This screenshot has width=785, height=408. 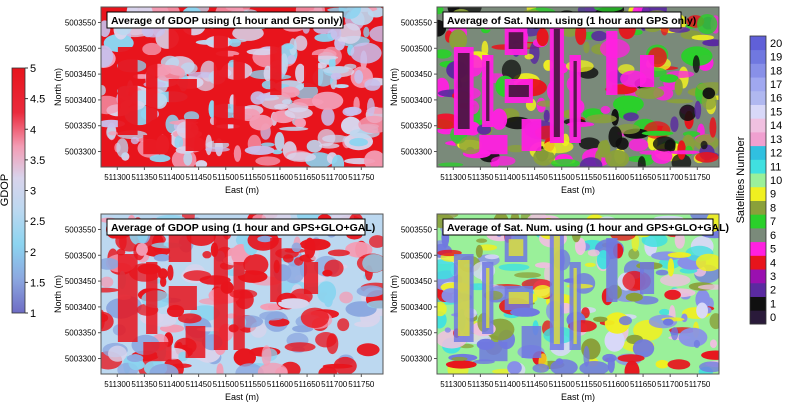 I want to click on gdop-colorbar: 5 4.5 4 3.5 3 2.5 2 1.5 1 GDOP, so click(x=22, y=191).